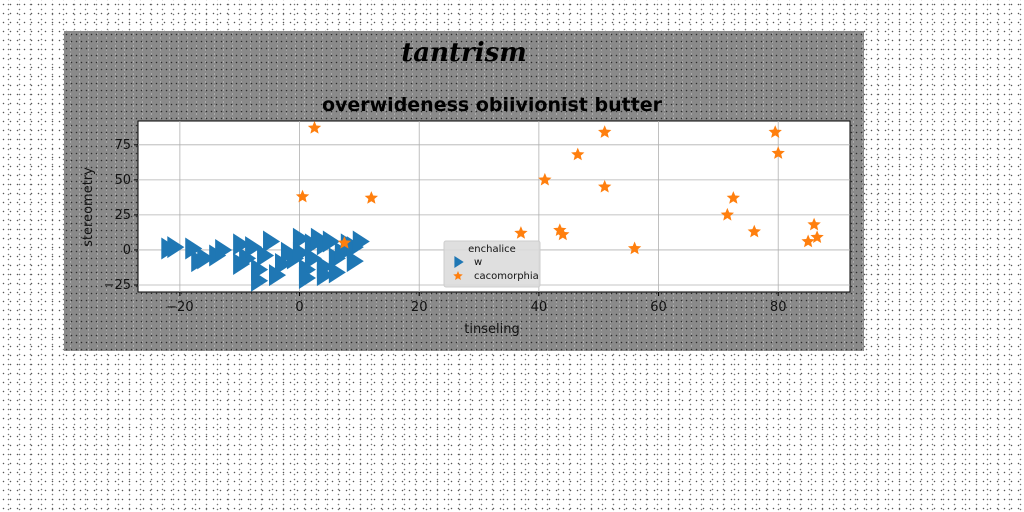 Image resolution: width=1024 pixels, height=512 pixels. Describe the element at coordinates (299, 307) in the screenshot. I see `x-tick-label: 0` at that location.